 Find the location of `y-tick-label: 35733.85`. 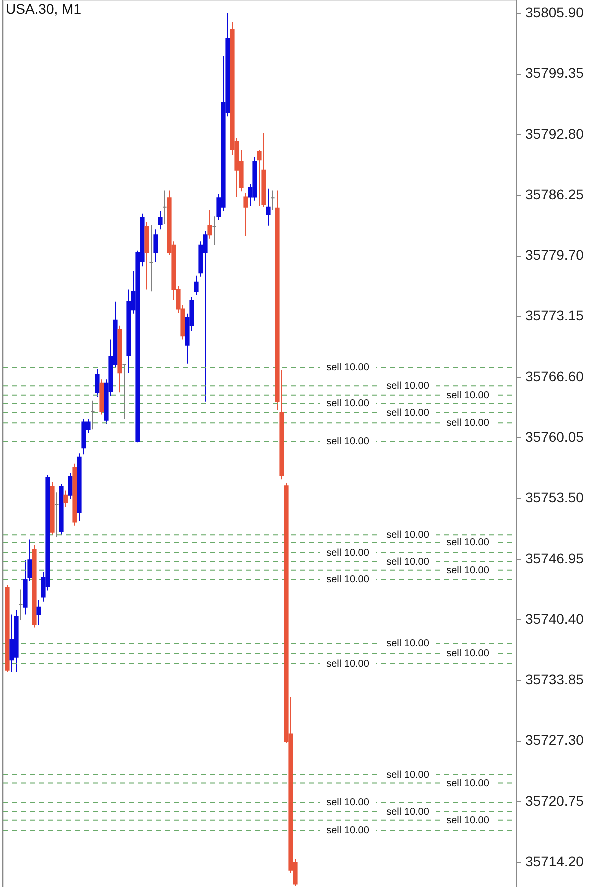

y-tick-label: 35733.85 is located at coordinates (555, 680).